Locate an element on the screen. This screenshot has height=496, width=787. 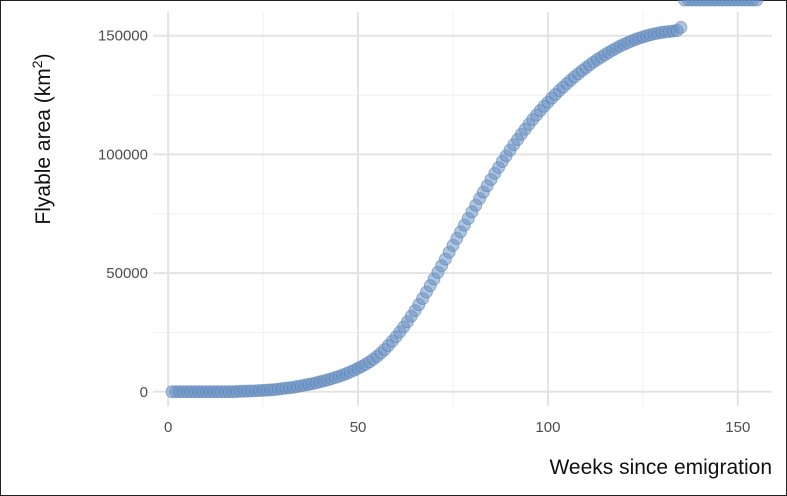
y-axis-title-unit-exponent: 2 is located at coordinates (37, 64).